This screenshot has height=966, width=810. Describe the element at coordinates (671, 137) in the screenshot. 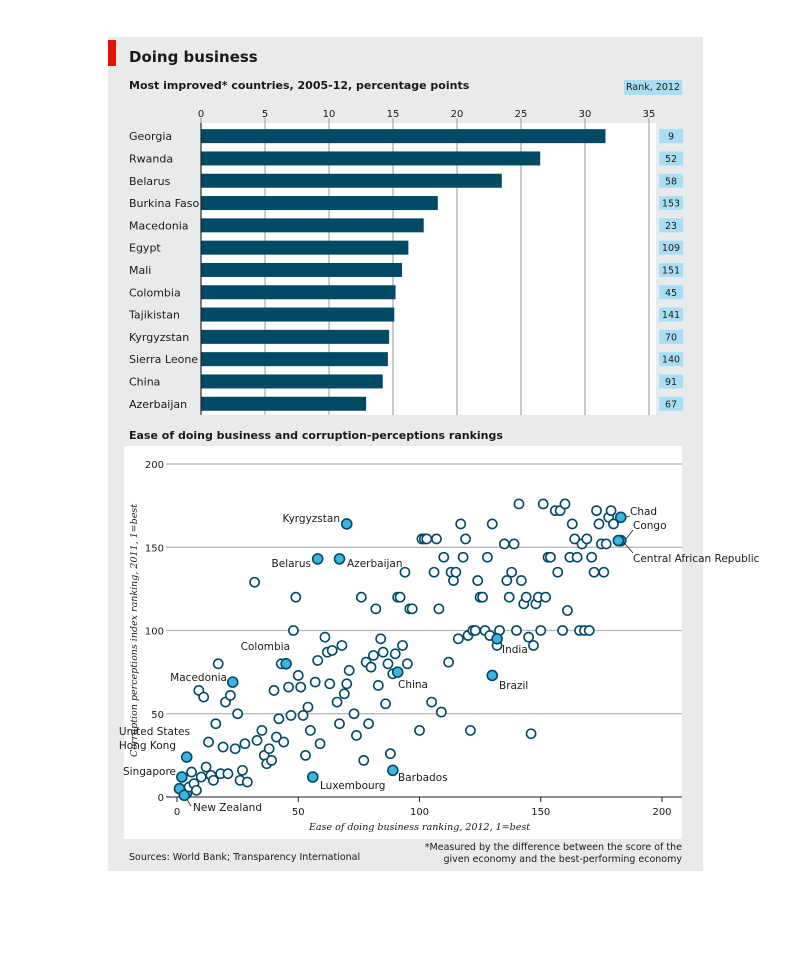

I see `rank-value: 9` at that location.